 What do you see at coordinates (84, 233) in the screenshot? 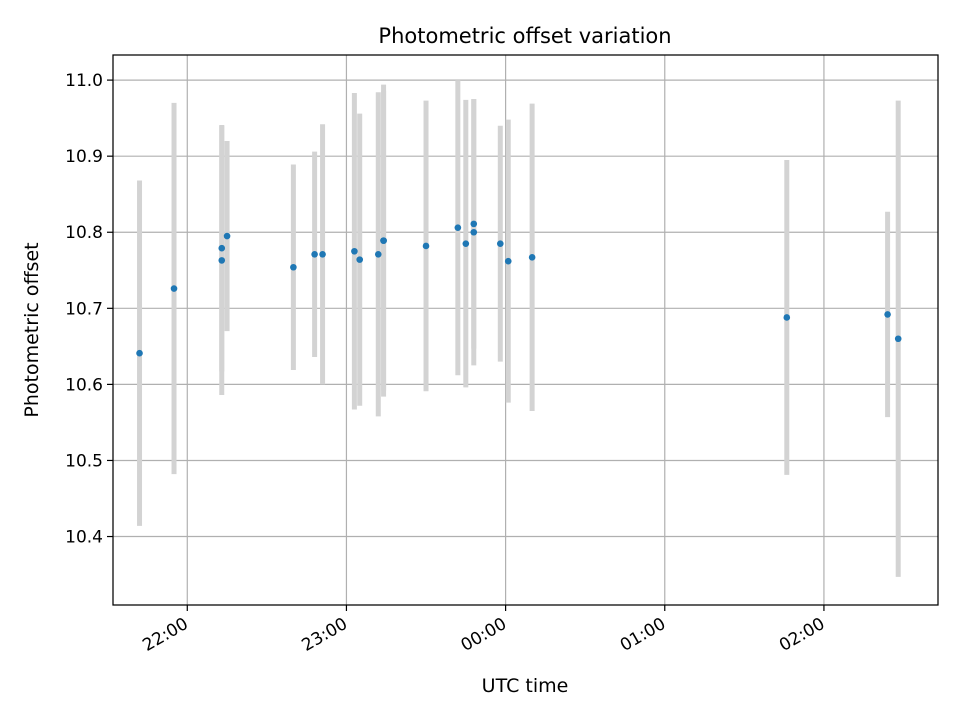
I see `y-tick-label: 10.8` at bounding box center [84, 233].